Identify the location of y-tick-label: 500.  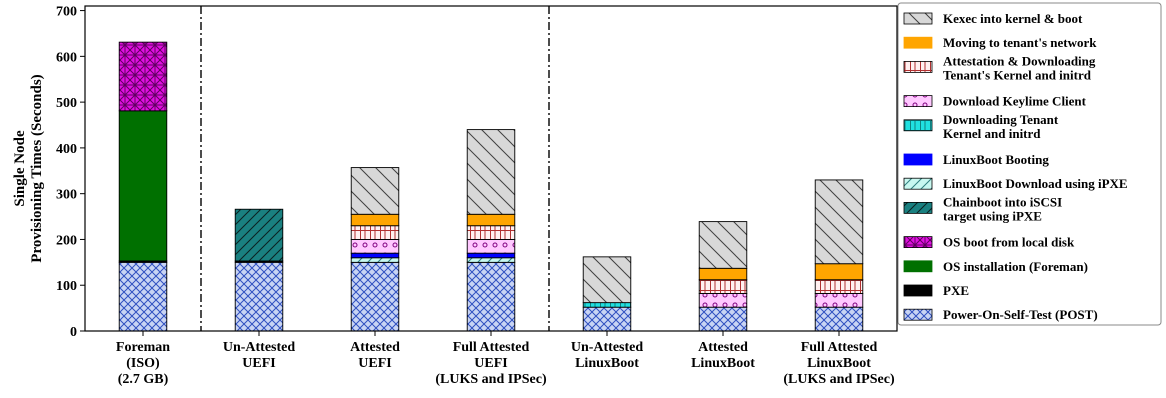
(66, 103).